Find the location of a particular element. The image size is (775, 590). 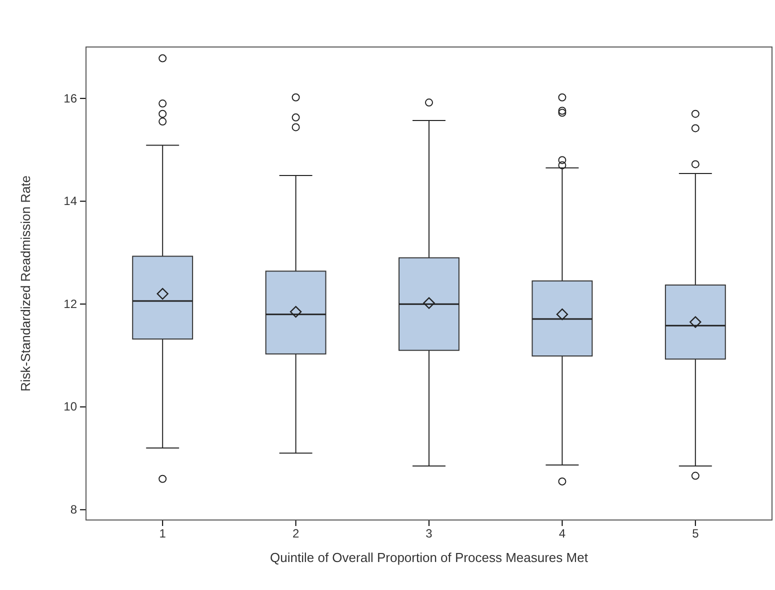

x-tick-label: 5 is located at coordinates (696, 533).